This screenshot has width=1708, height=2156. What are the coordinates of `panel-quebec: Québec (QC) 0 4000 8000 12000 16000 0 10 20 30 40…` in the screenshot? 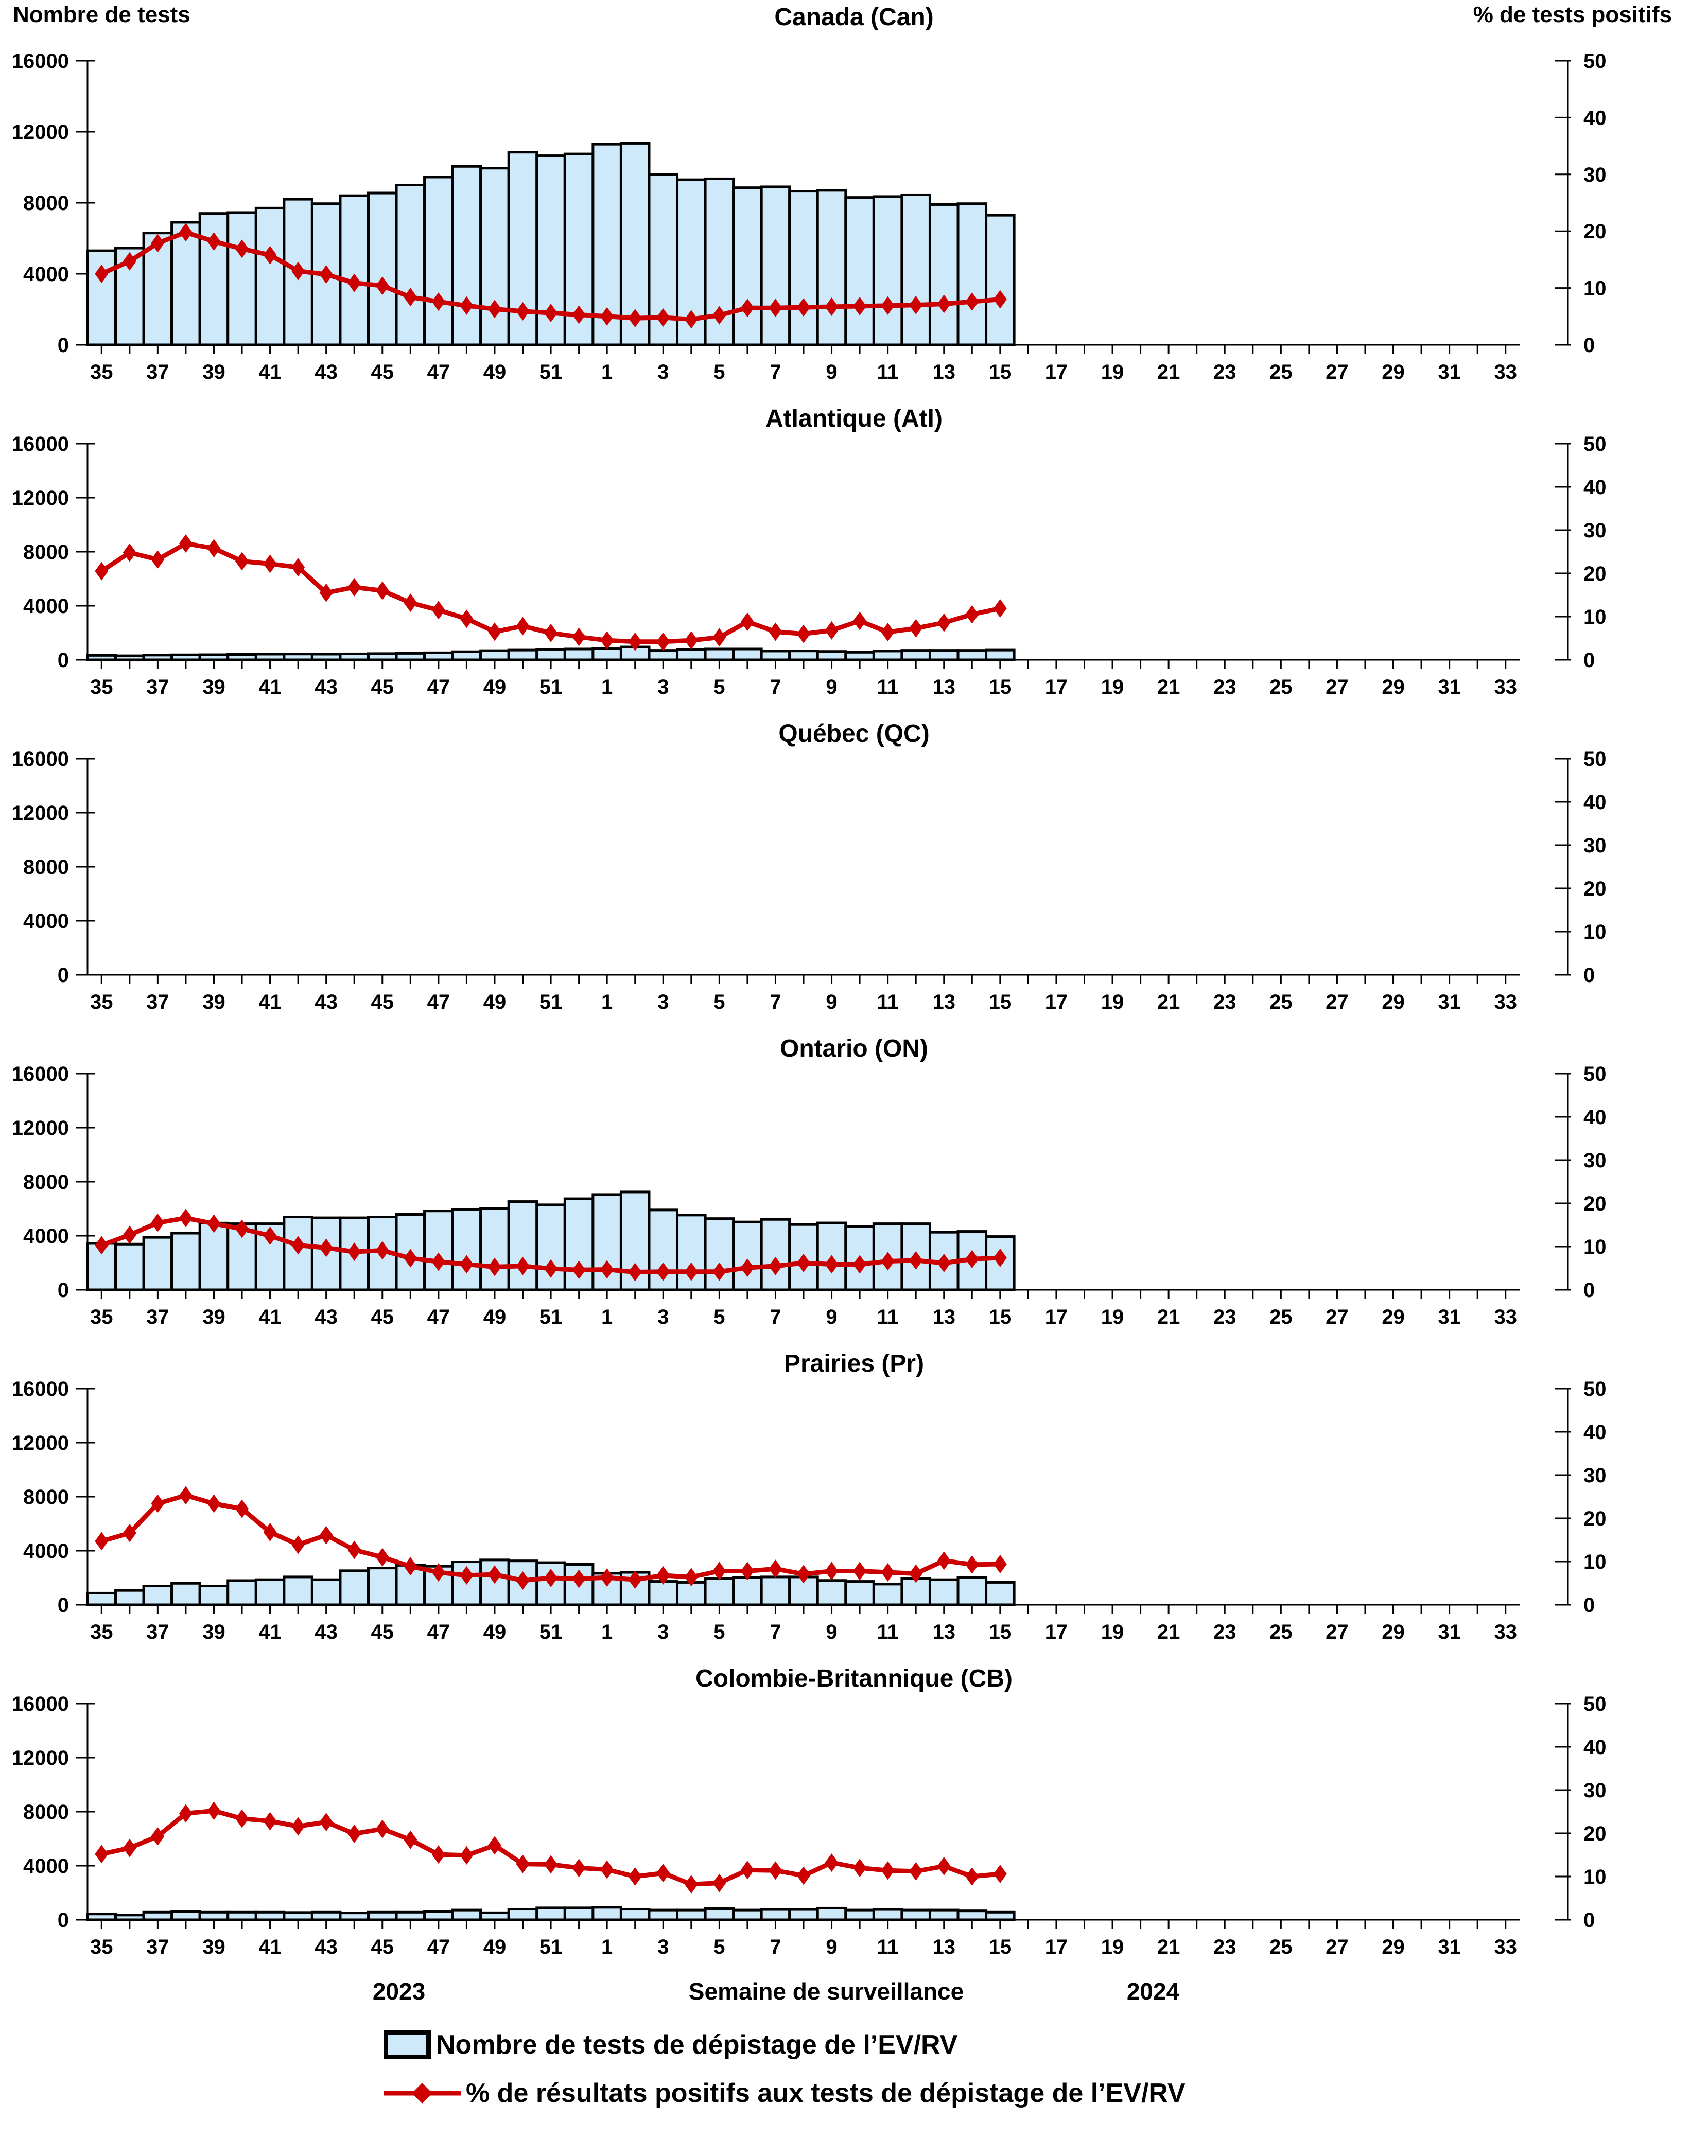 It's located at (854, 870).